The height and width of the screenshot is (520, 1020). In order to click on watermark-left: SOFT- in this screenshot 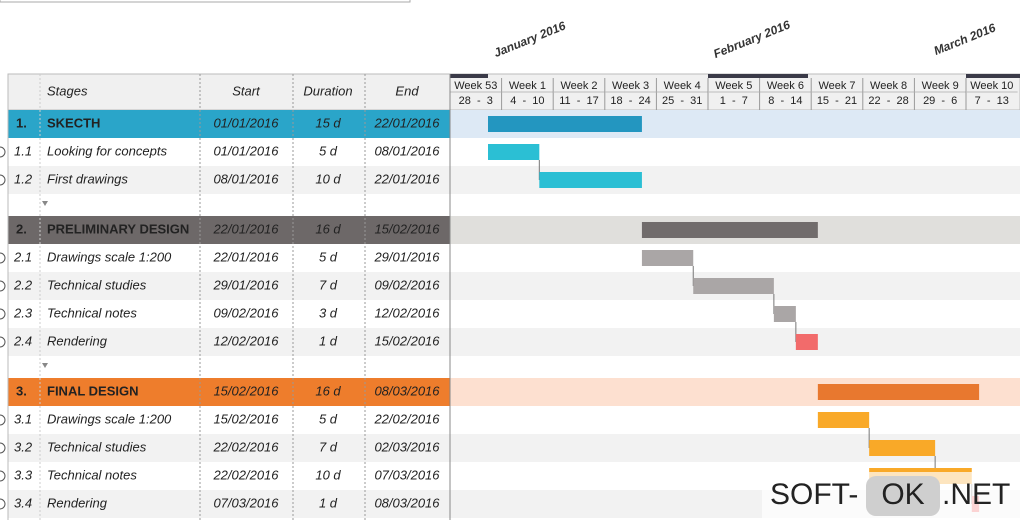, I will do `click(814, 494)`.